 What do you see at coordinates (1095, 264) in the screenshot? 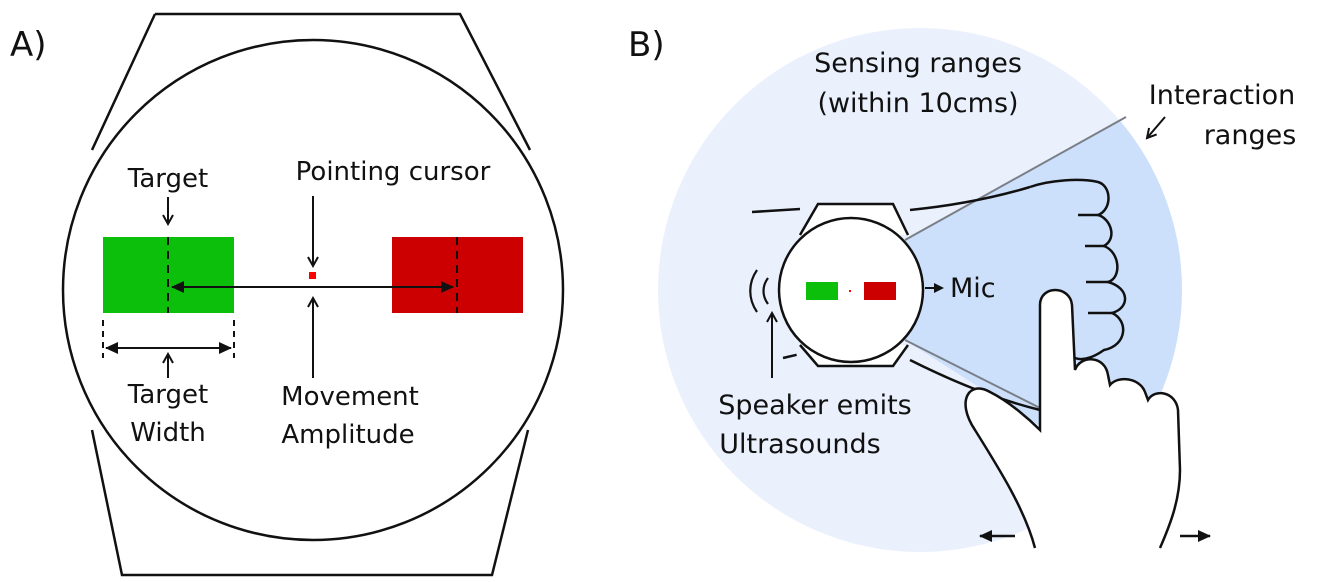
I see `fist-knuckle-line` at bounding box center [1095, 264].